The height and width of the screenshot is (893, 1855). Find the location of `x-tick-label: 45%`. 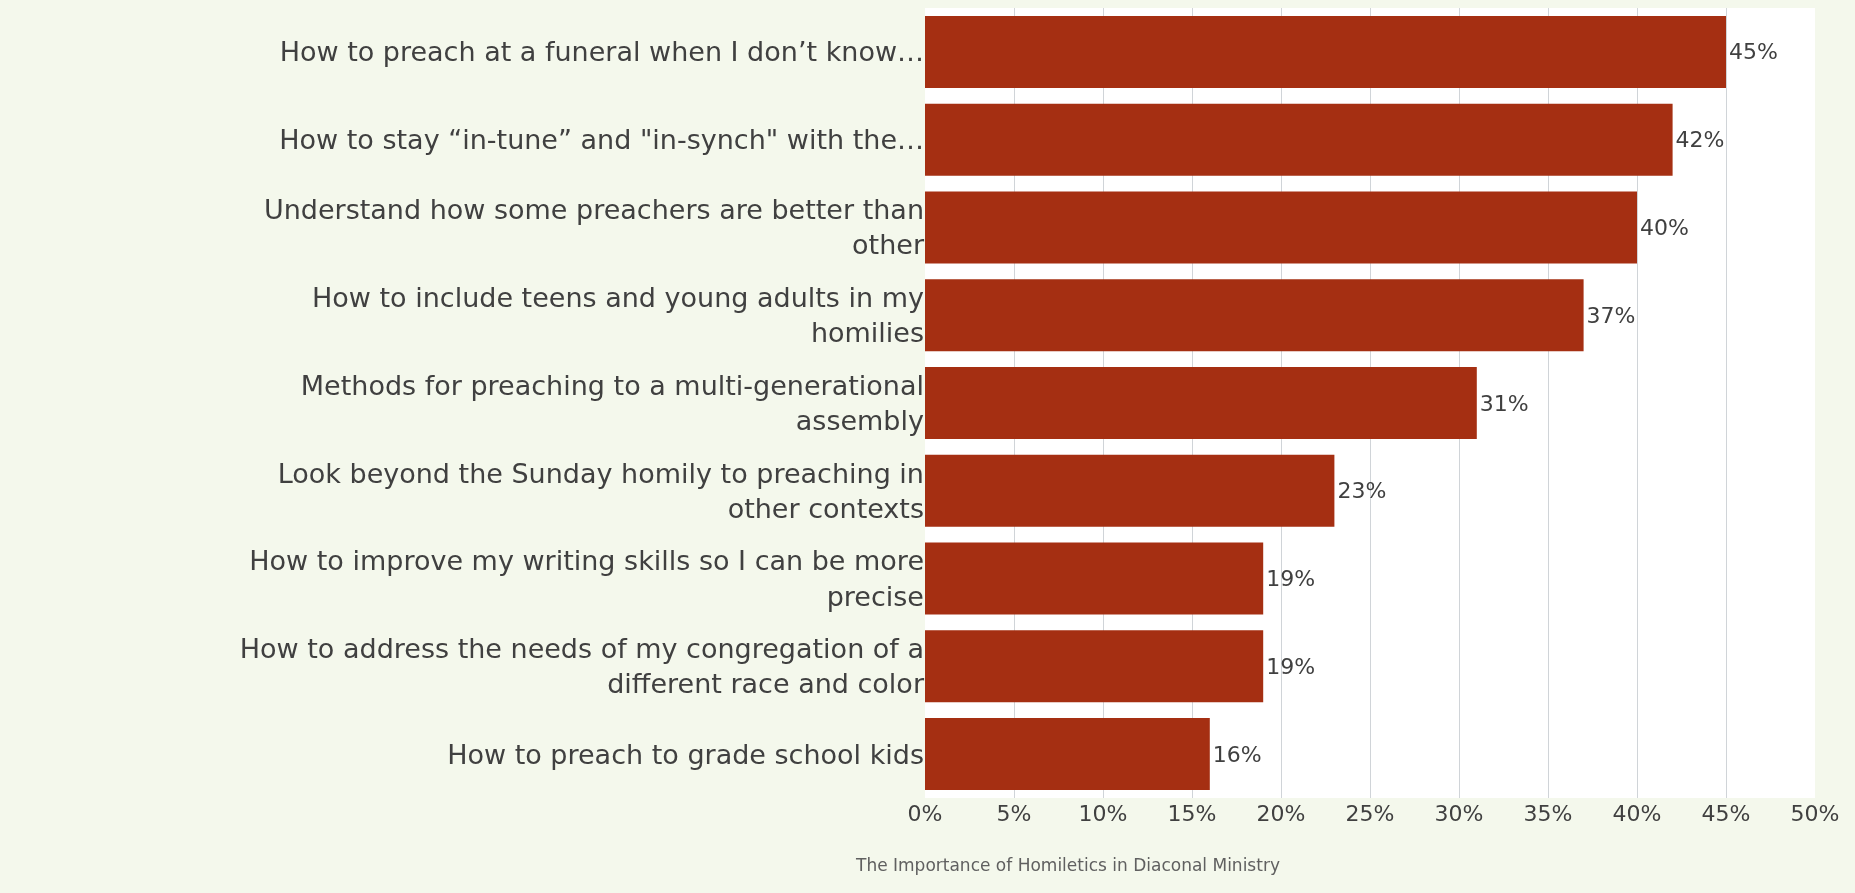

x-tick-label: 45% is located at coordinates (1726, 813).